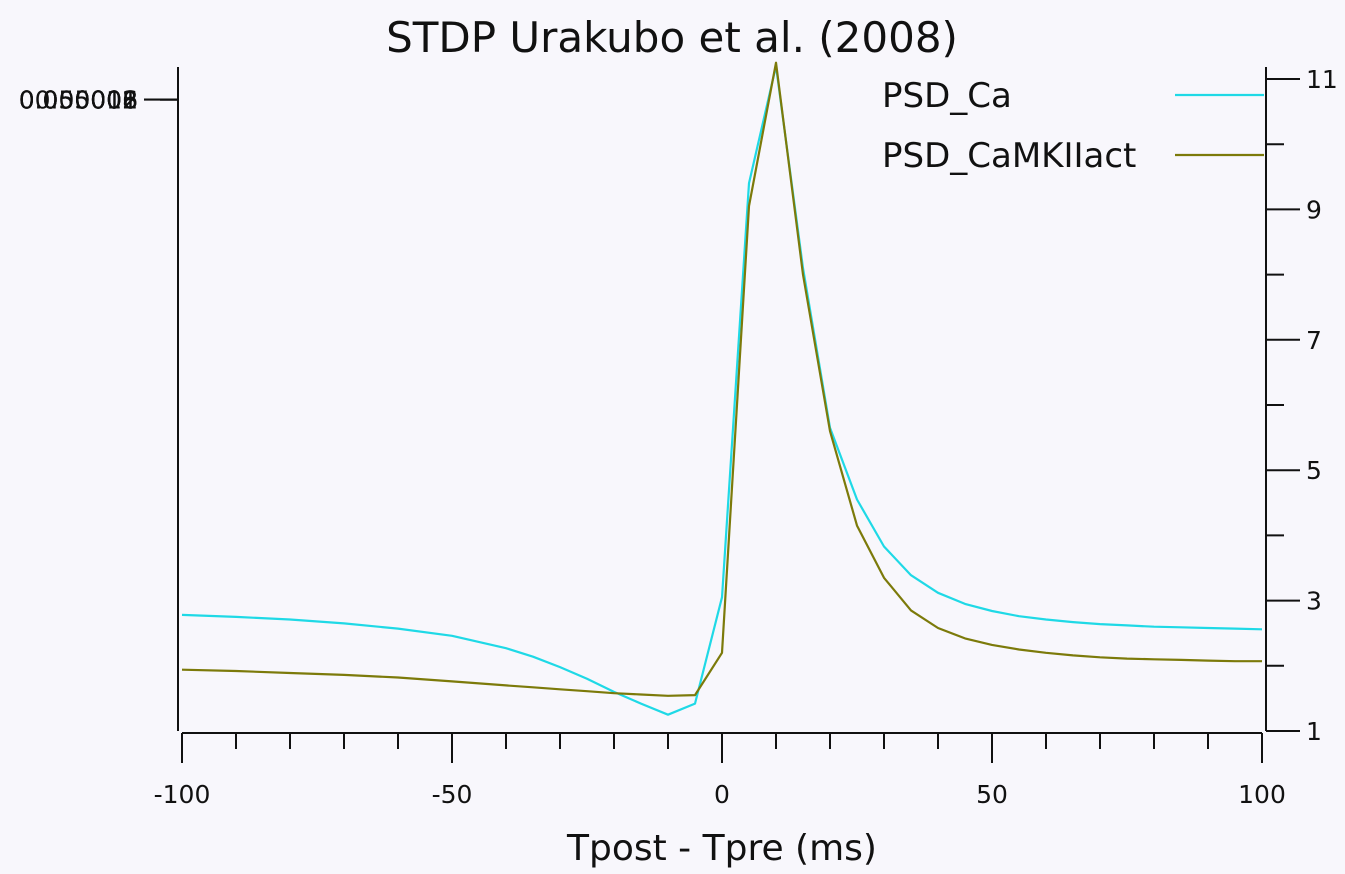  Describe the element at coordinates (1314, 470) in the screenshot. I see `y-right-tick-label: 5` at that location.